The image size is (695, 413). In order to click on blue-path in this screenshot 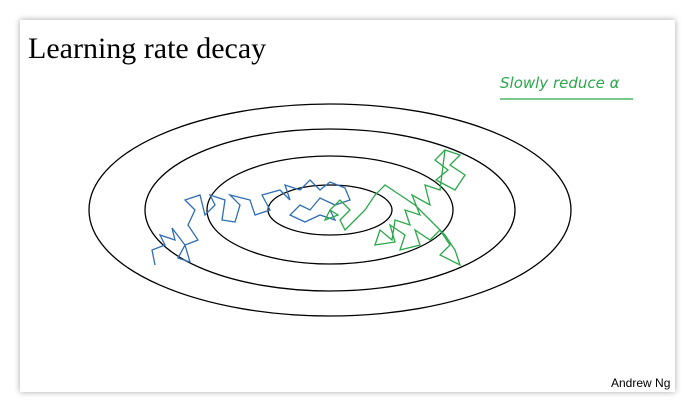, I will do `click(251, 222)`.